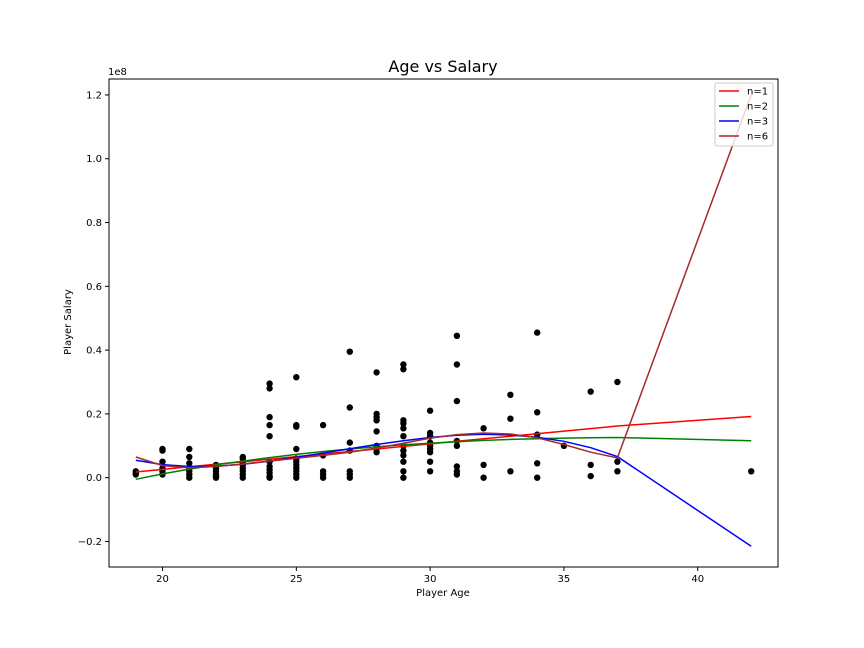 This screenshot has width=864, height=648. I want to click on y-tick-label: 1.0, so click(94, 159).